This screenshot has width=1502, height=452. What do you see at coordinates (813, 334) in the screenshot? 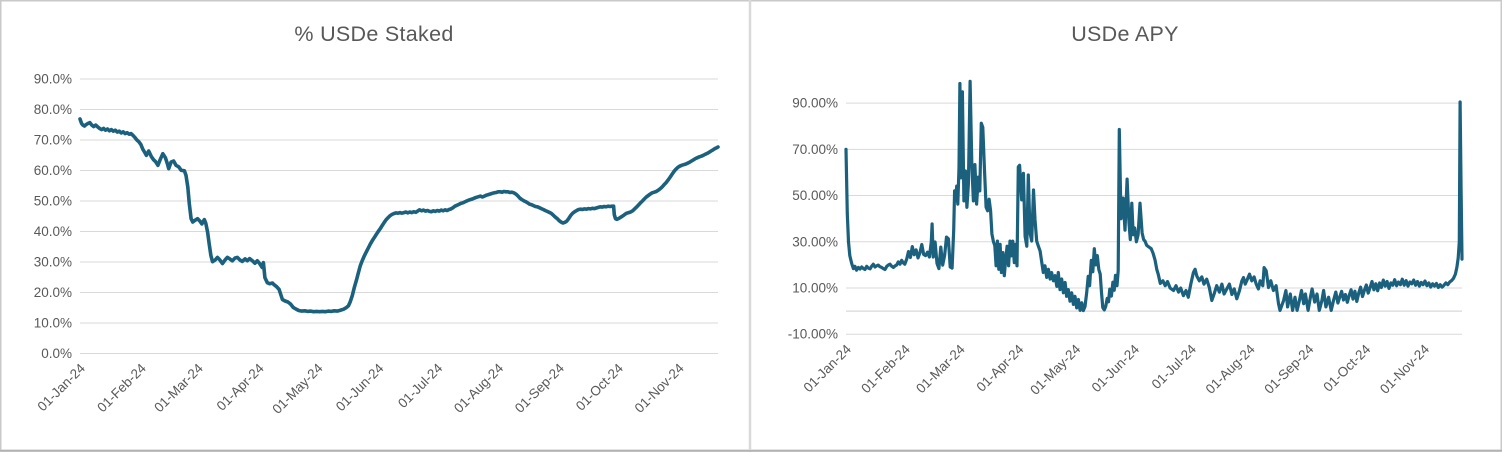
I see `y-tick-label: -10.00%` at bounding box center [813, 334].